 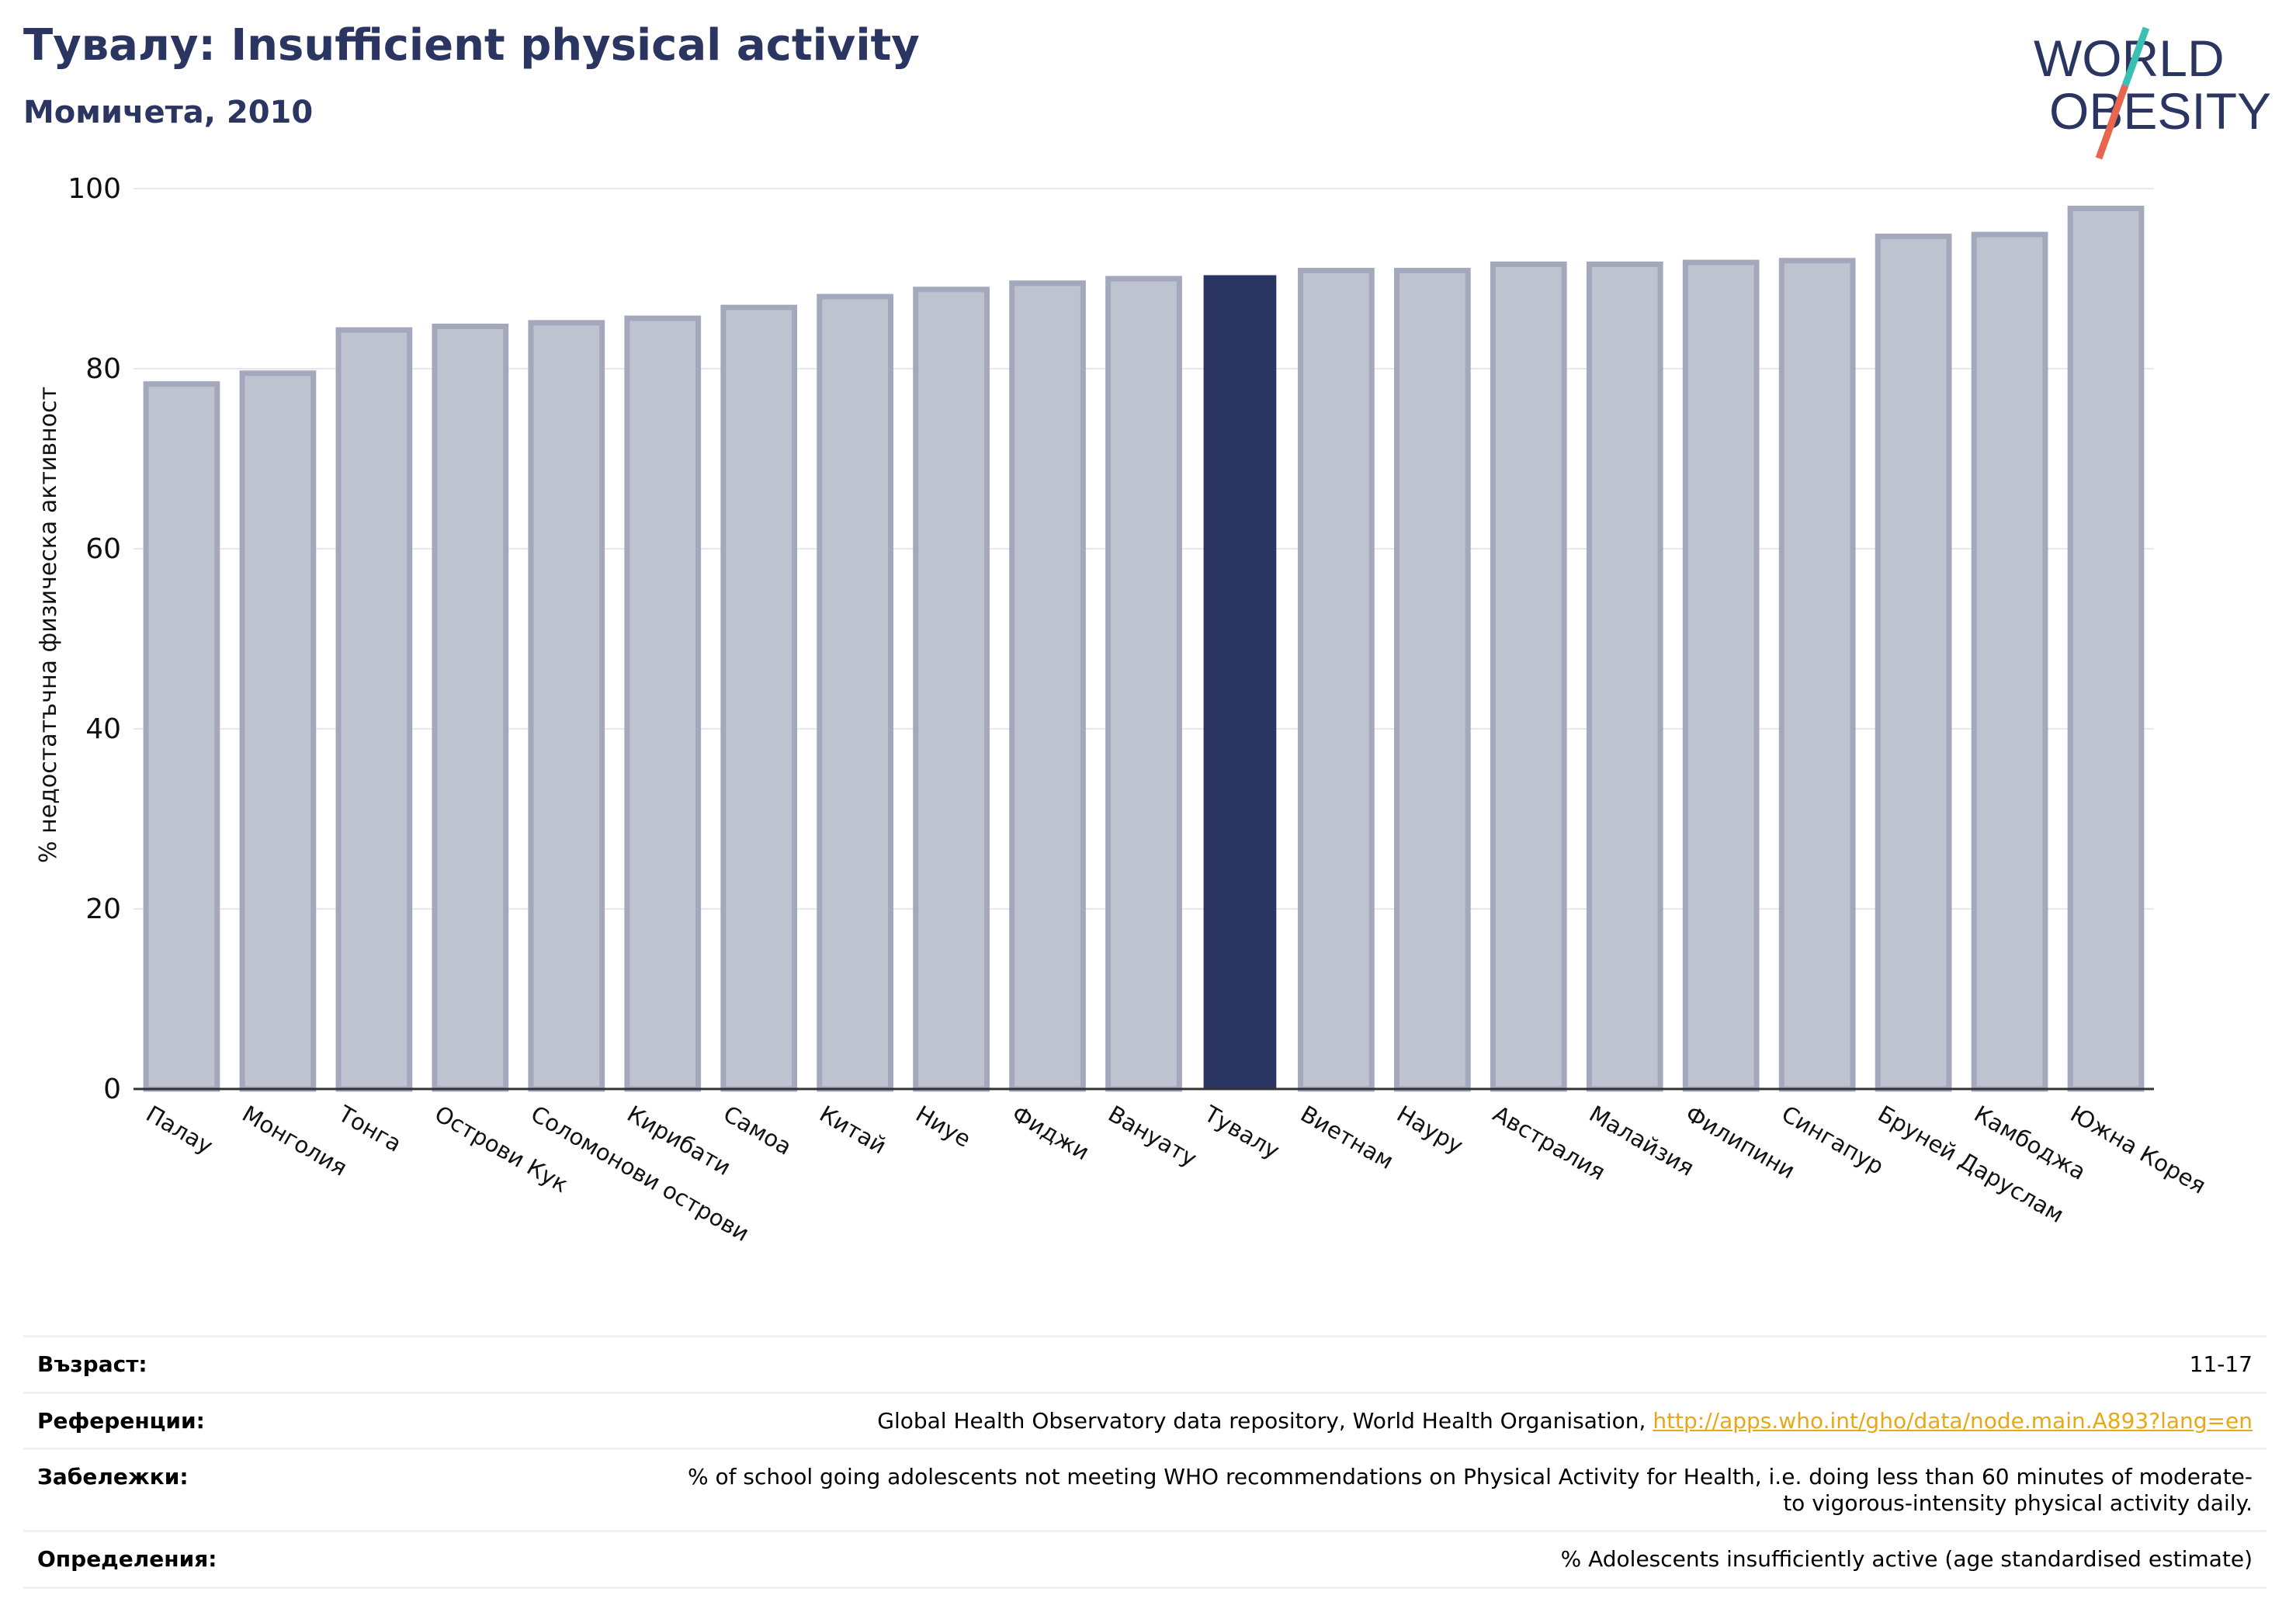 I want to click on world-obesity-logo: WORLD OBESITY, so click(x=2152, y=93).